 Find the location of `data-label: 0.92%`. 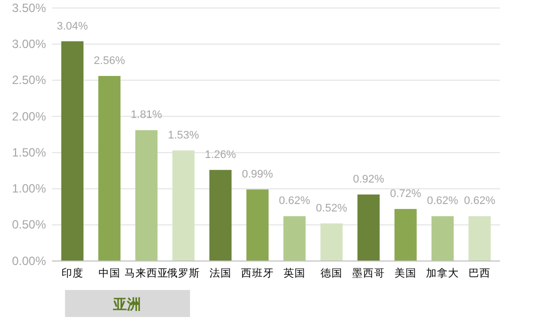

data-label: 0.92% is located at coordinates (368, 179).